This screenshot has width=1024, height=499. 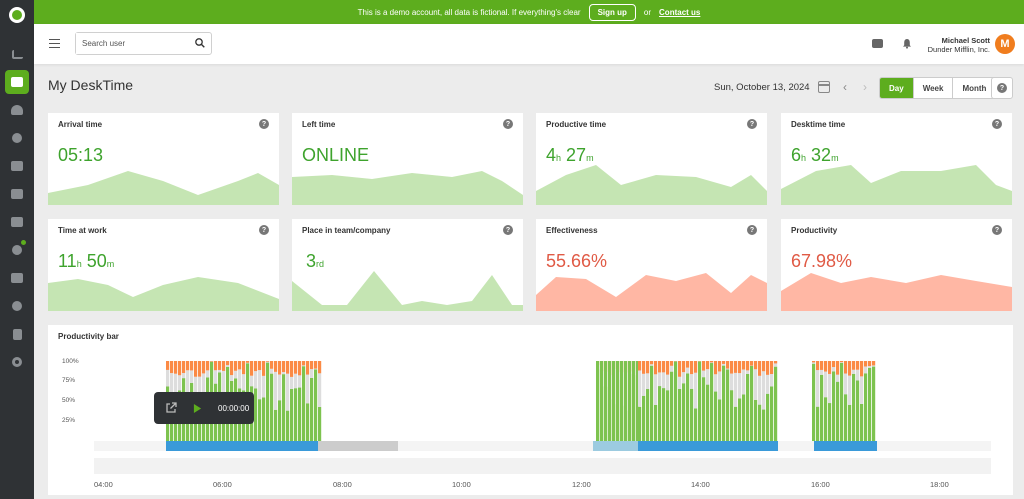 I want to click on x-label: 04:00, so click(x=103, y=484).